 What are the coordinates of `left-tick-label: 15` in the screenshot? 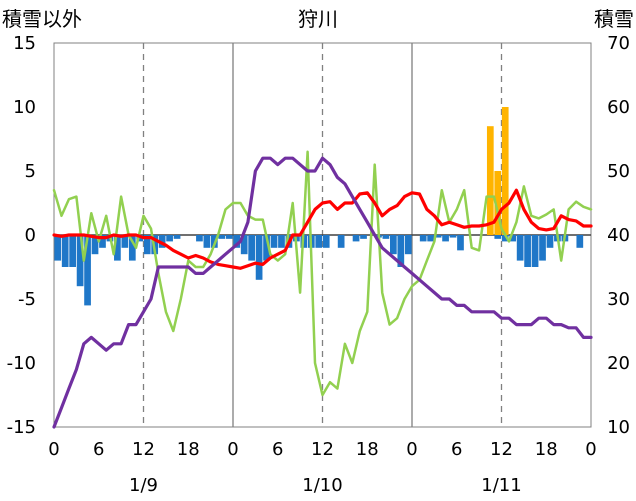 It's located at (24, 43).